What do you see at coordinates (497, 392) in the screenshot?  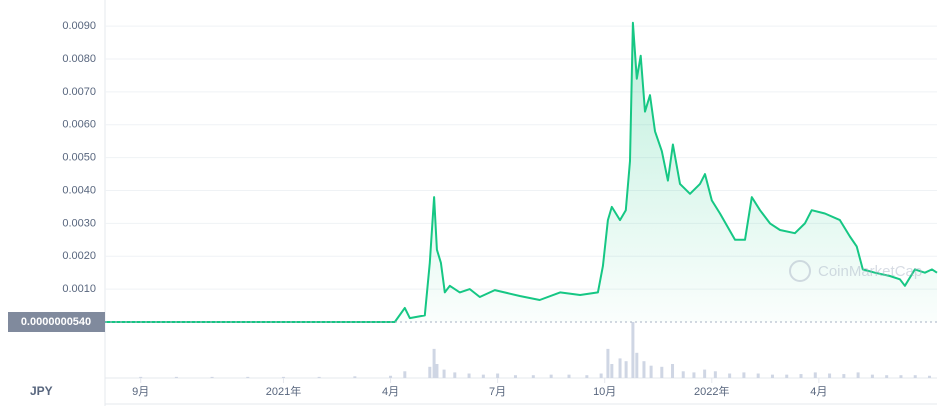 I see `x-tick-label: 7月` at bounding box center [497, 392].